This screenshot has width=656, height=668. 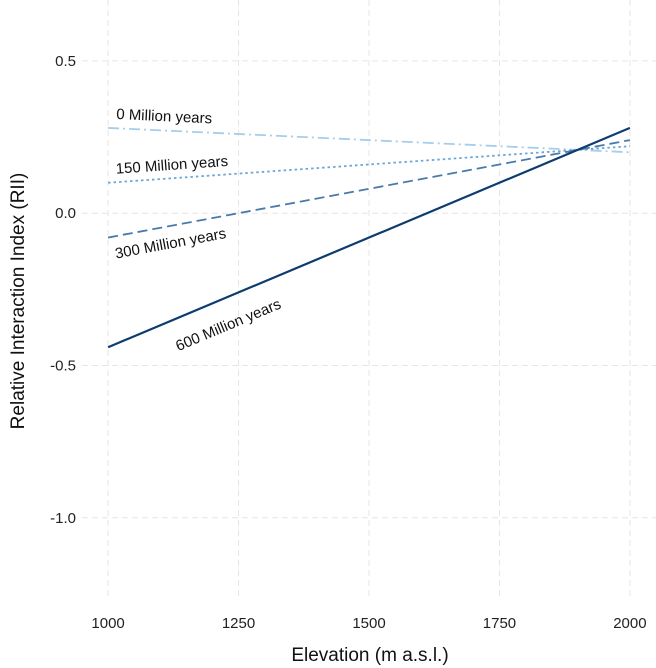 What do you see at coordinates (171, 165) in the screenshot?
I see `series-label-1: 150 Million years` at bounding box center [171, 165].